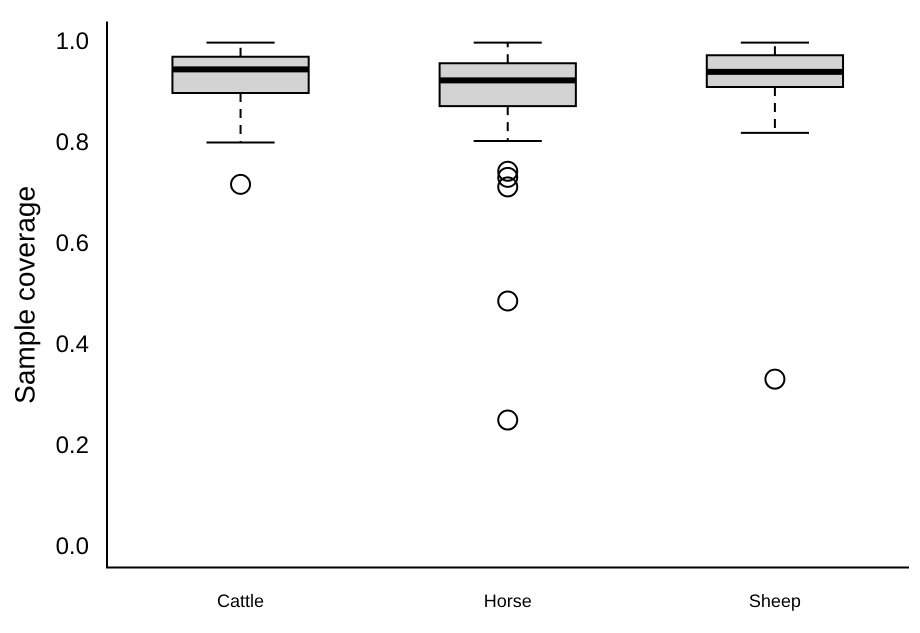  I want to click on x-tick-label: Horse, so click(508, 601).